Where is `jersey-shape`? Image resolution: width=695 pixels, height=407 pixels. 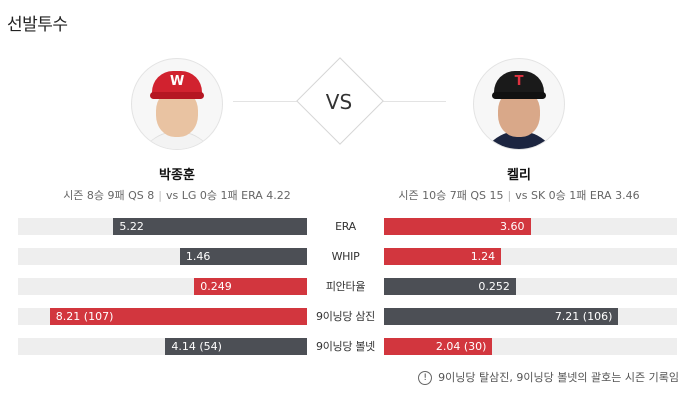 jersey-shape is located at coordinates (519, 140).